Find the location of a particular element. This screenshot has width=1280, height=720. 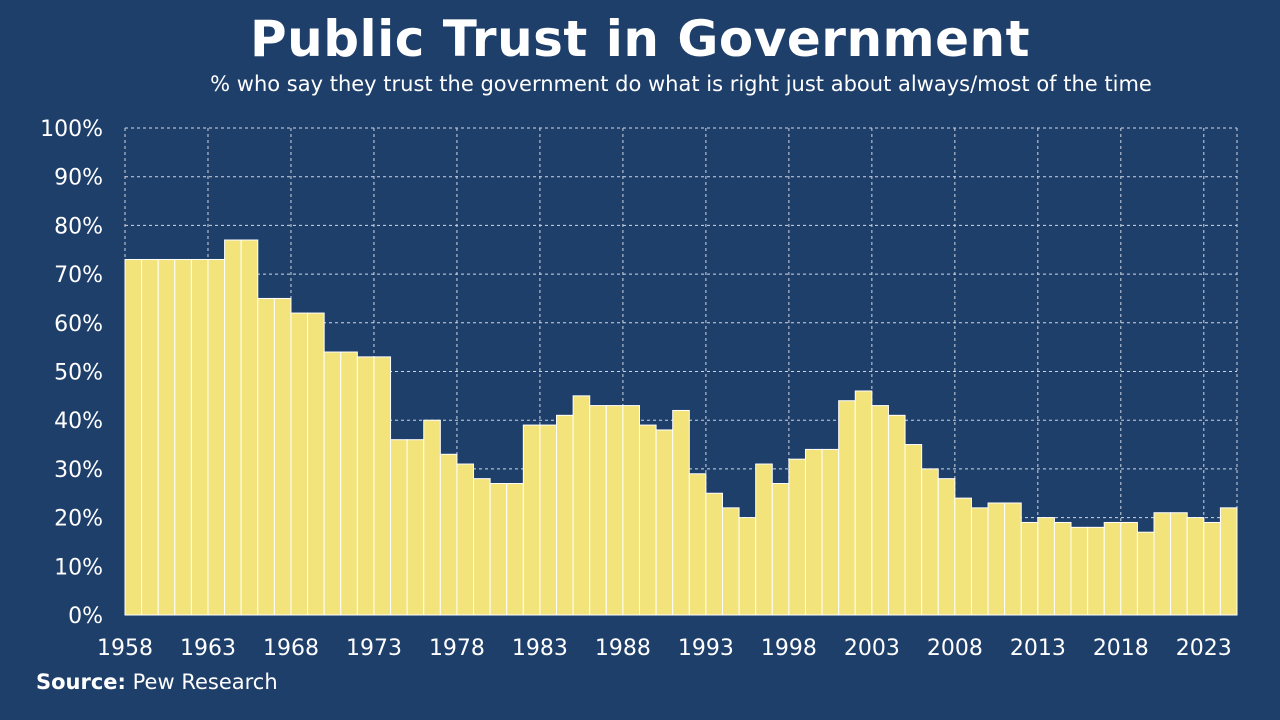

source-note: Source: Pew Research is located at coordinates (157, 682).